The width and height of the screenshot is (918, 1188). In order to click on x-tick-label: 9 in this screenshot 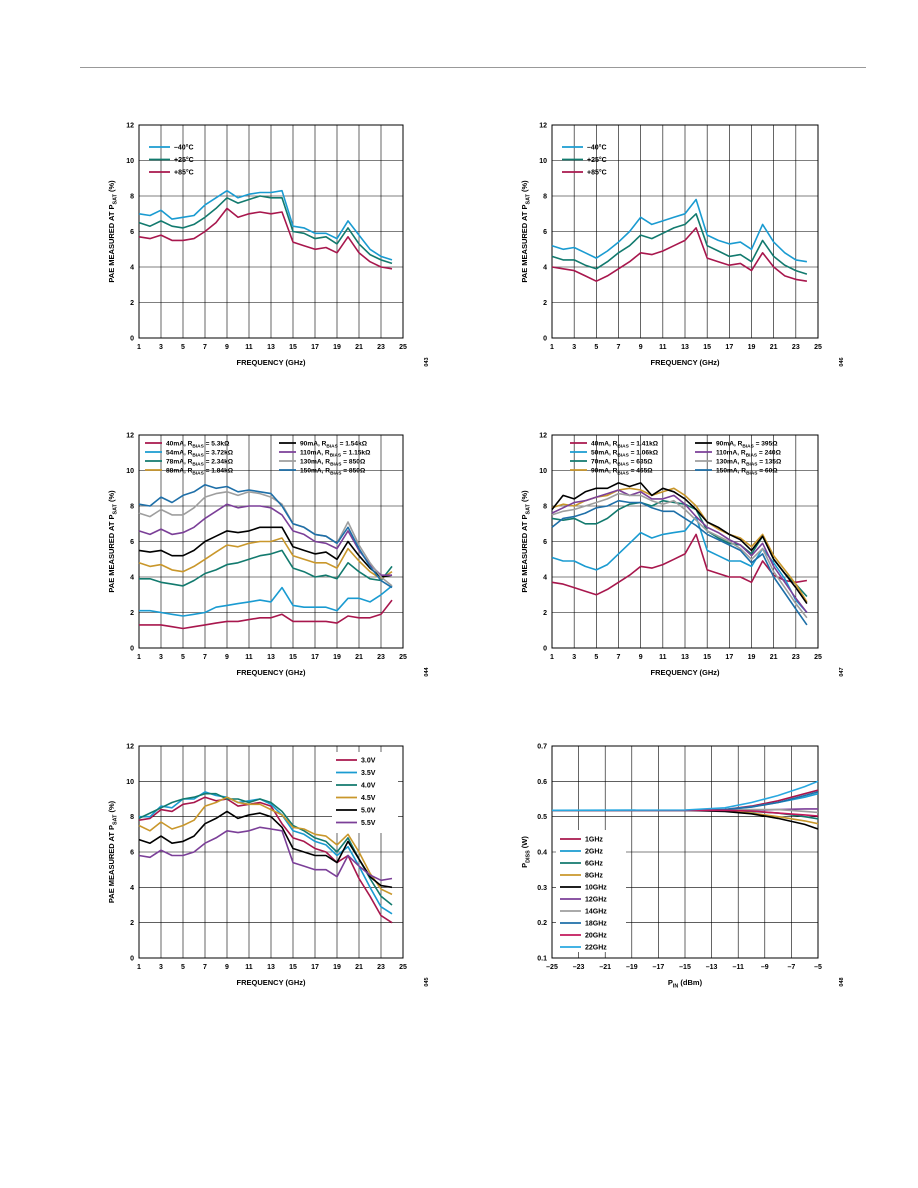, I will do `click(227, 347)`.